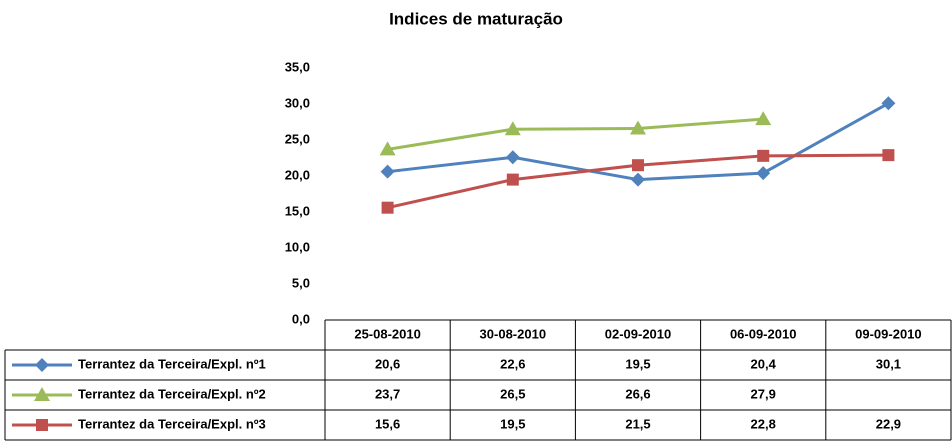 The width and height of the screenshot is (952, 444). Describe the element at coordinates (387, 333) in the screenshot. I see `x-tick-label: 25-08-2010` at that location.